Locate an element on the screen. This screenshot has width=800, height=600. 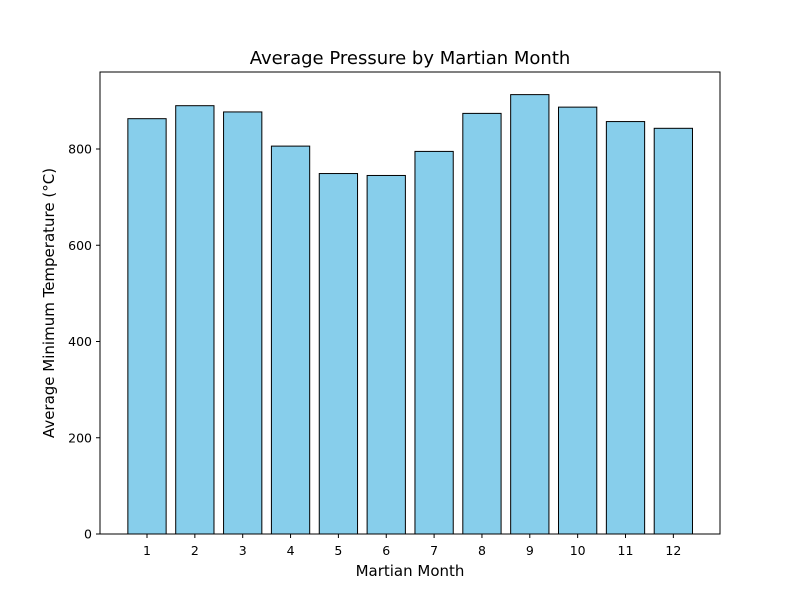
x-tick-label: 6 is located at coordinates (386, 550).